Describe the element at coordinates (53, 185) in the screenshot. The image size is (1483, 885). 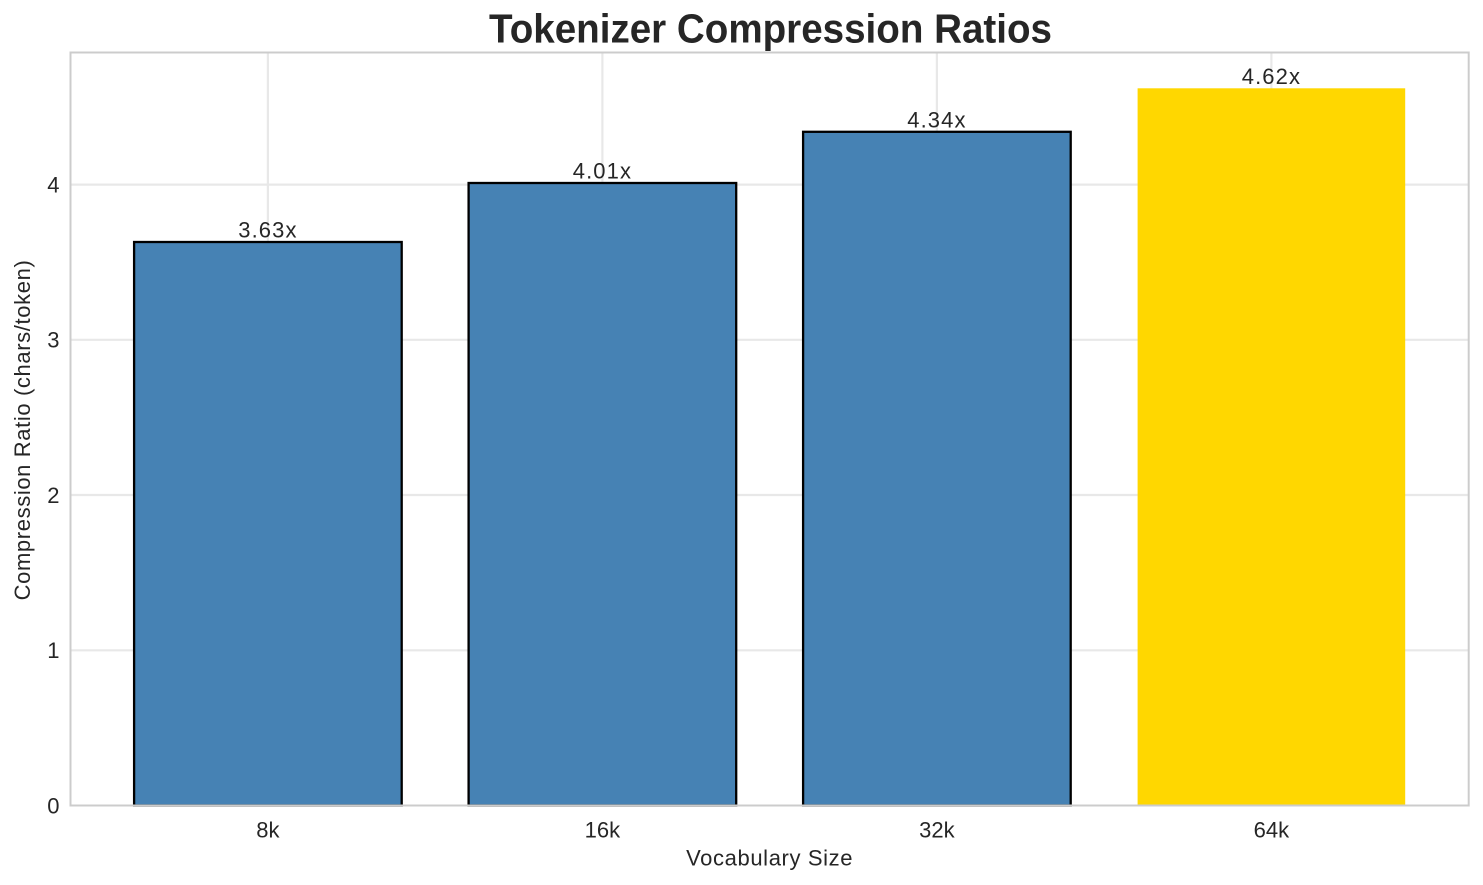
I see `svg-text: 4` at that location.